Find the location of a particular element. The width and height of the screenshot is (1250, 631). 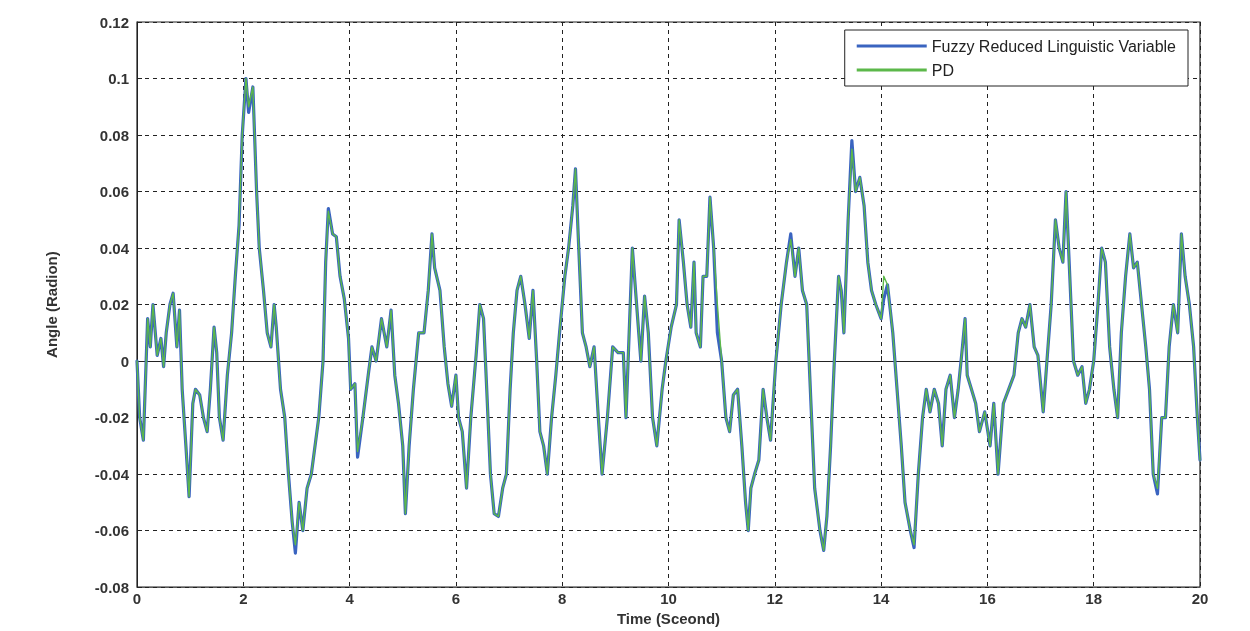

x-tick-label: 14 is located at coordinates (881, 599).